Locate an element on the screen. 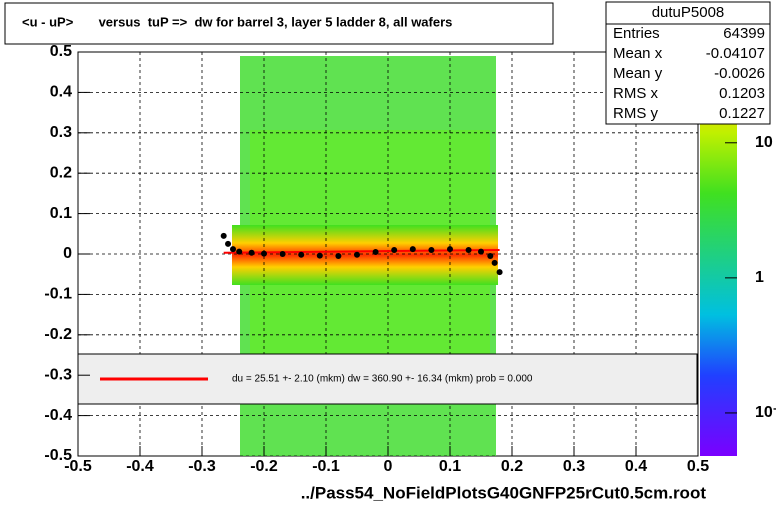  x-tick-label: -0.4 is located at coordinates (140, 466).